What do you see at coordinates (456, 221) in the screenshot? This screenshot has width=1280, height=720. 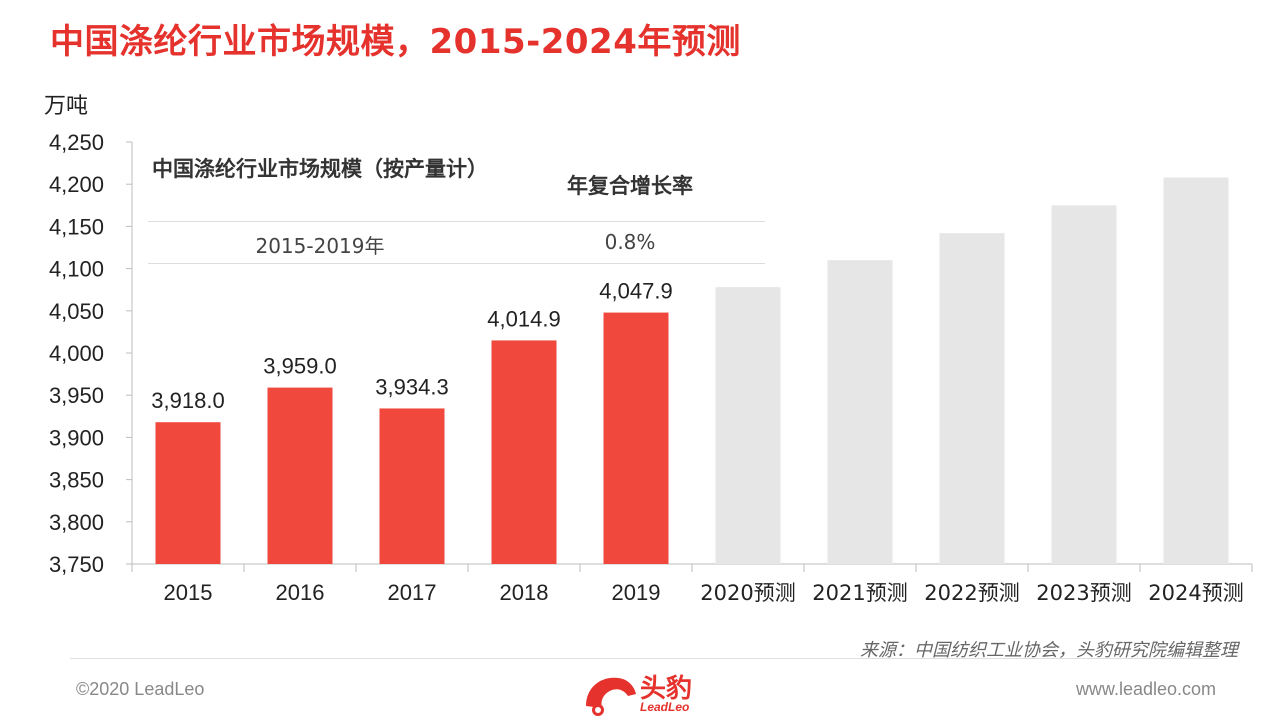 I see `cagr-table-divider-top` at bounding box center [456, 221].